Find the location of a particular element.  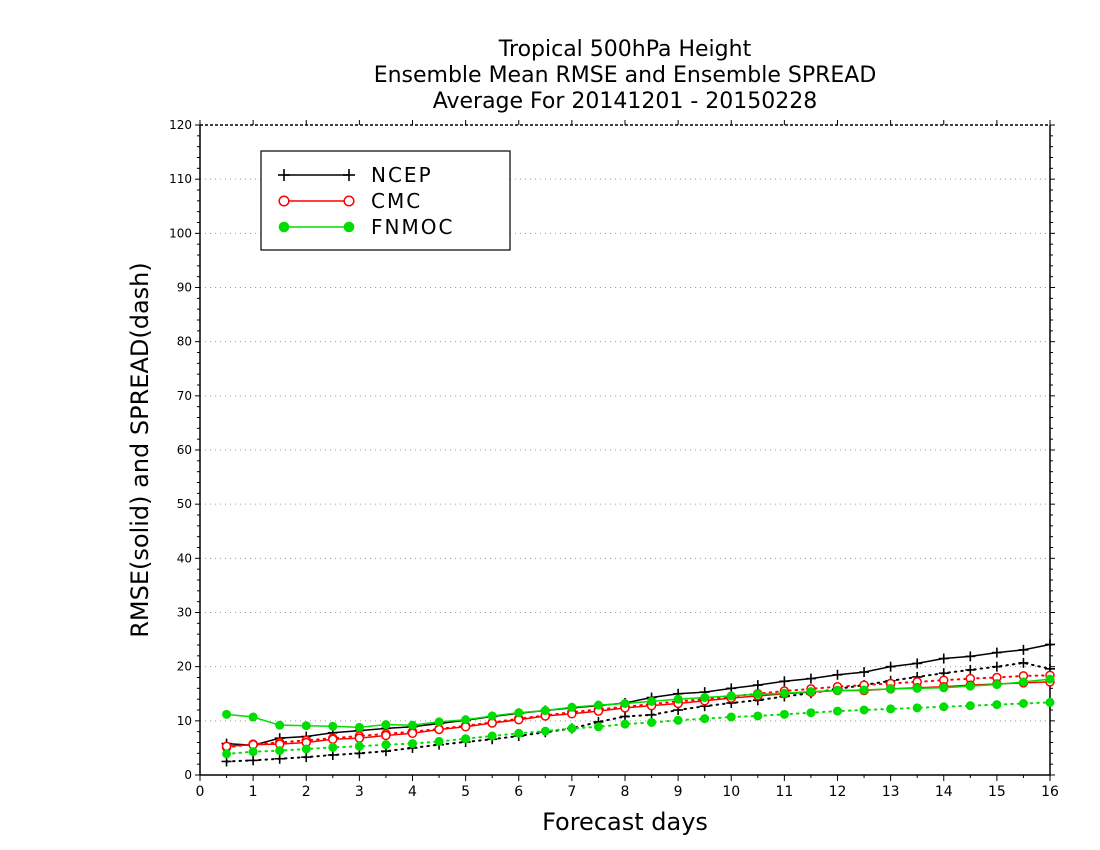

series-ncep-rmse-line is located at coordinates (638, 694).